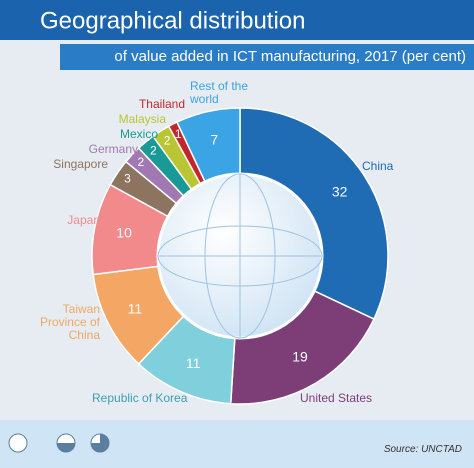 This screenshot has height=468, width=474. Describe the element at coordinates (142, 119) in the screenshot. I see `category-label: Malaysia` at that location.